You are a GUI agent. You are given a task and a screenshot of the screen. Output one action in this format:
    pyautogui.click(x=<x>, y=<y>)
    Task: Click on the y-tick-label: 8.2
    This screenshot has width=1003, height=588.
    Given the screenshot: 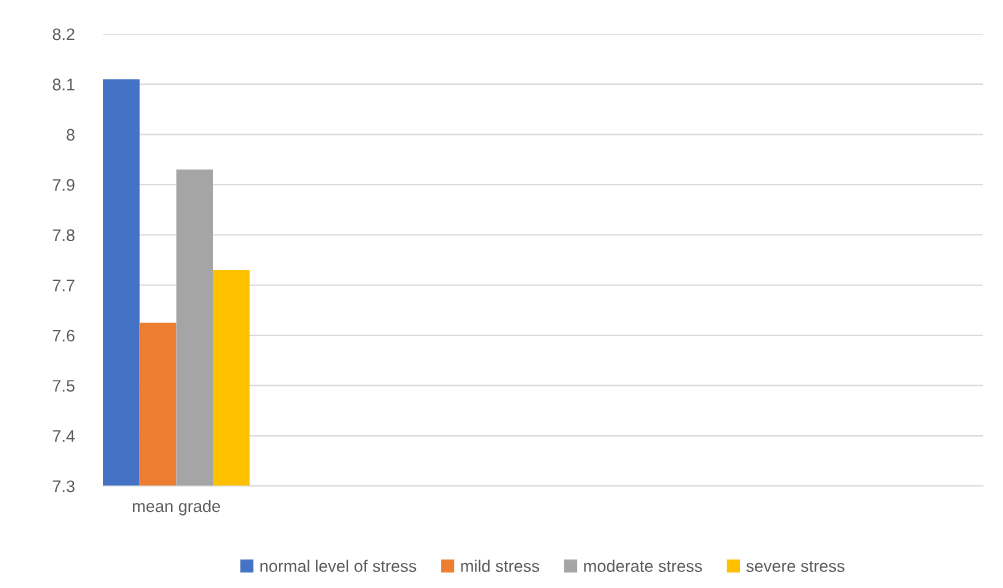 What is the action you would take?
    pyautogui.click(x=63, y=34)
    